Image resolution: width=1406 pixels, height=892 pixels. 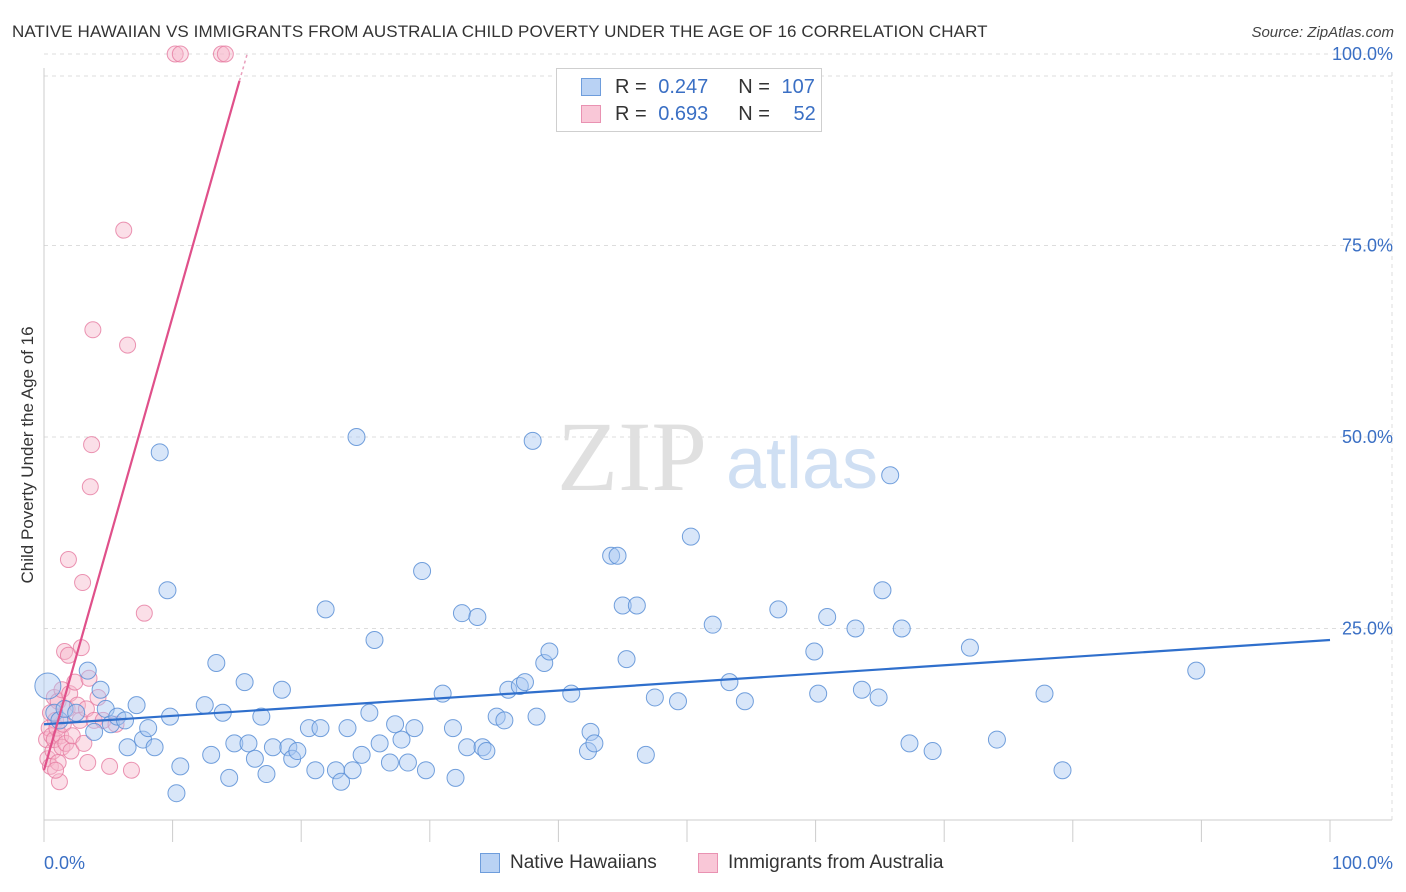 What do you see at coordinates (1367, 246) in the screenshot?
I see `y-tick-label: 75.0%` at bounding box center [1367, 246].